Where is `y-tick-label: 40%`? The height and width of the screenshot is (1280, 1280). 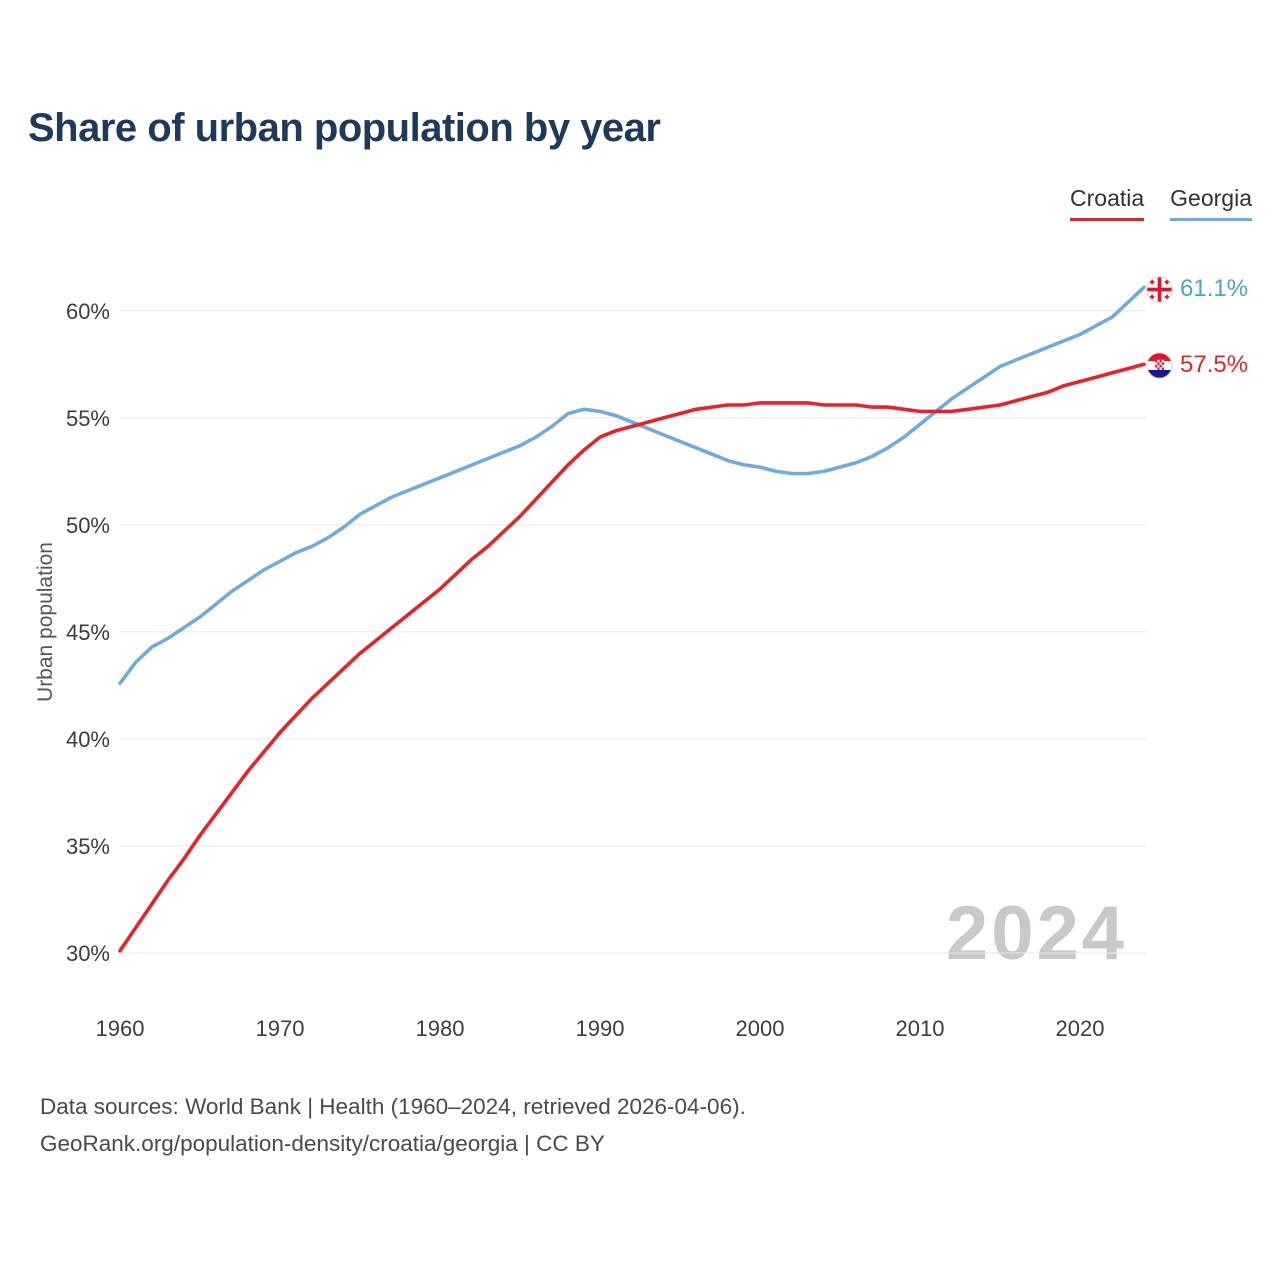 y-tick-label: 40% is located at coordinates (88, 739).